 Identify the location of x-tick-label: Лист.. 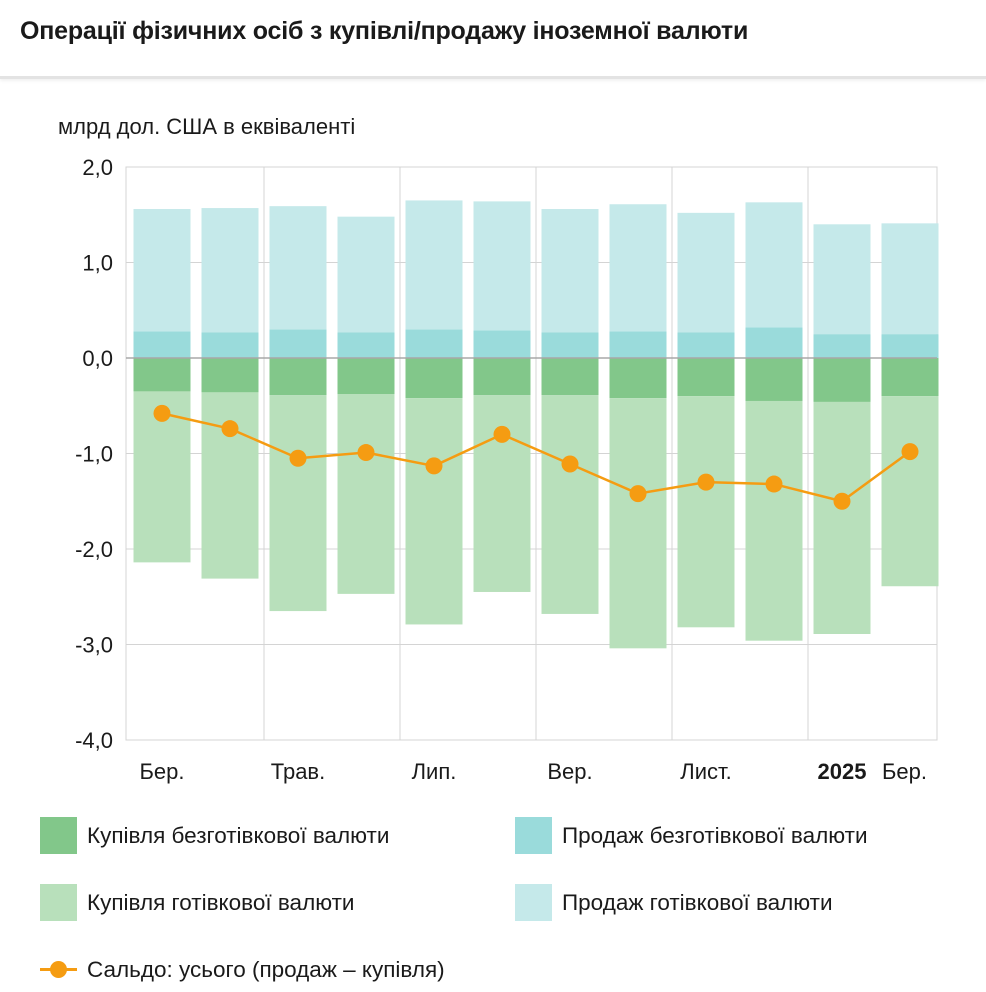
(705, 771).